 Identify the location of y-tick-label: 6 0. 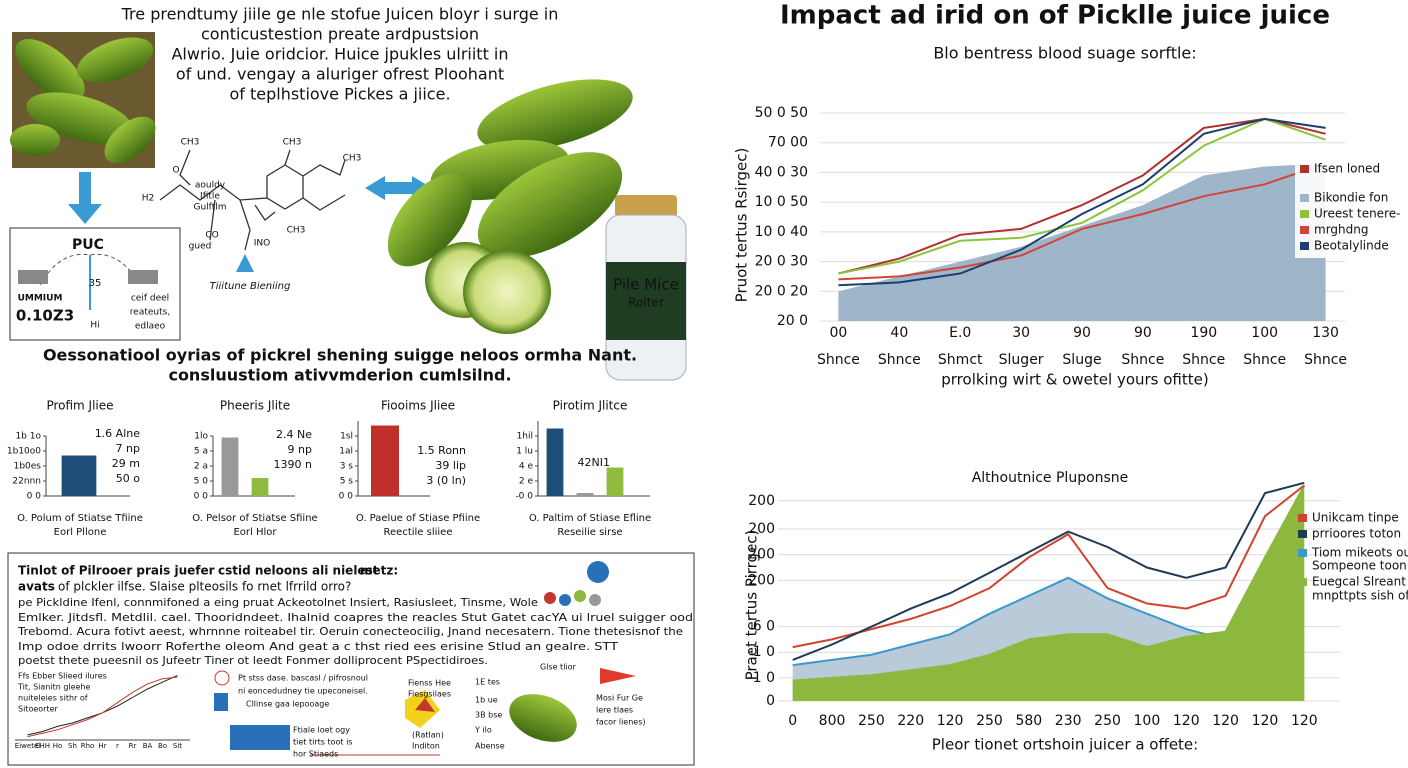
(764, 627).